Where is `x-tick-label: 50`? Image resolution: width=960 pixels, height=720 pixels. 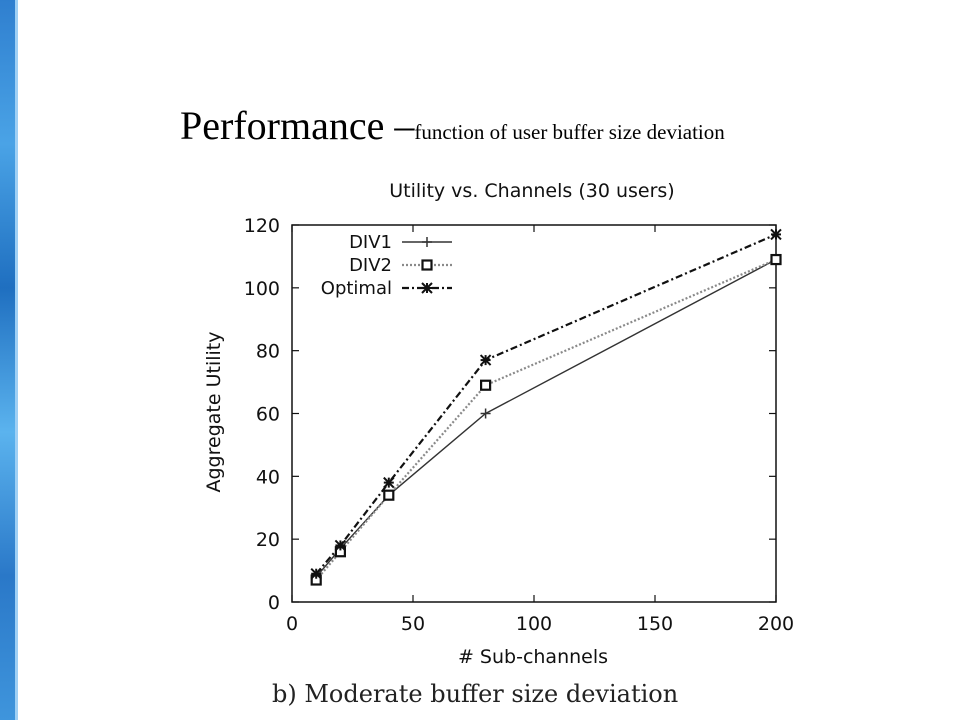 x-tick-label: 50 is located at coordinates (413, 624).